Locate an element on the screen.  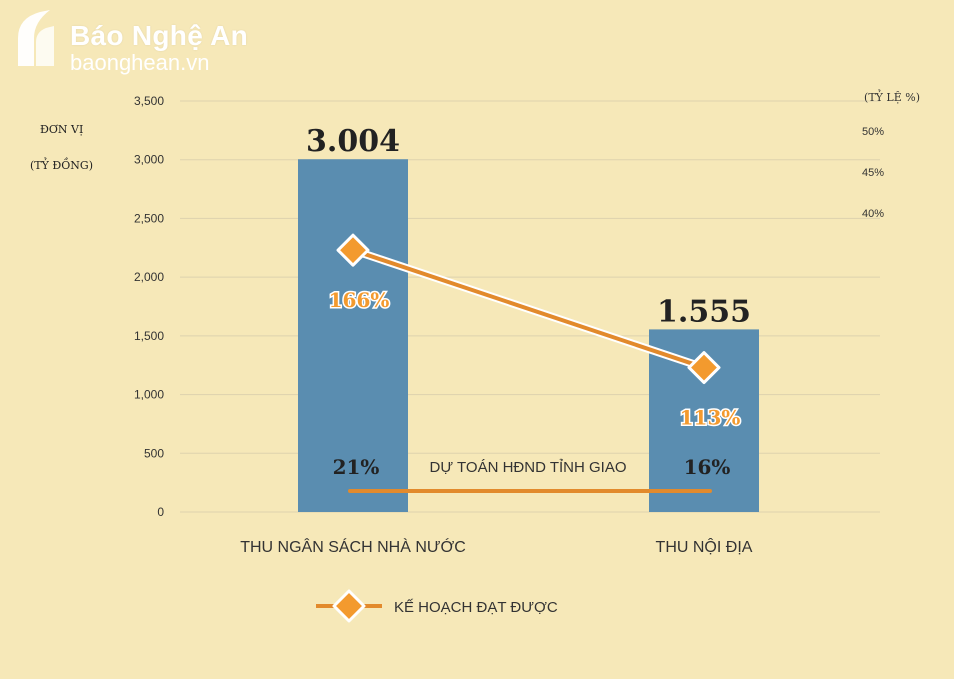
na-logo-icon is located at coordinates (36, 38).